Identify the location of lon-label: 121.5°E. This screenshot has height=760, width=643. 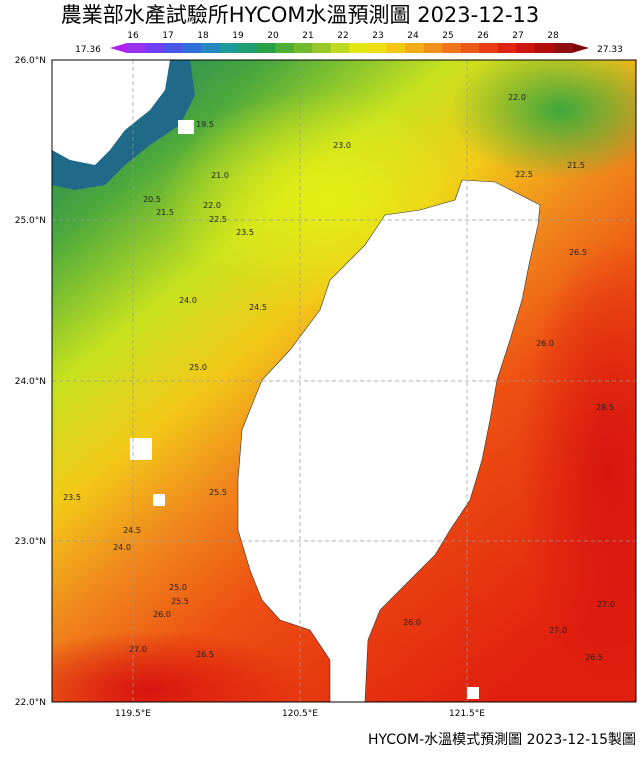
(467, 714).